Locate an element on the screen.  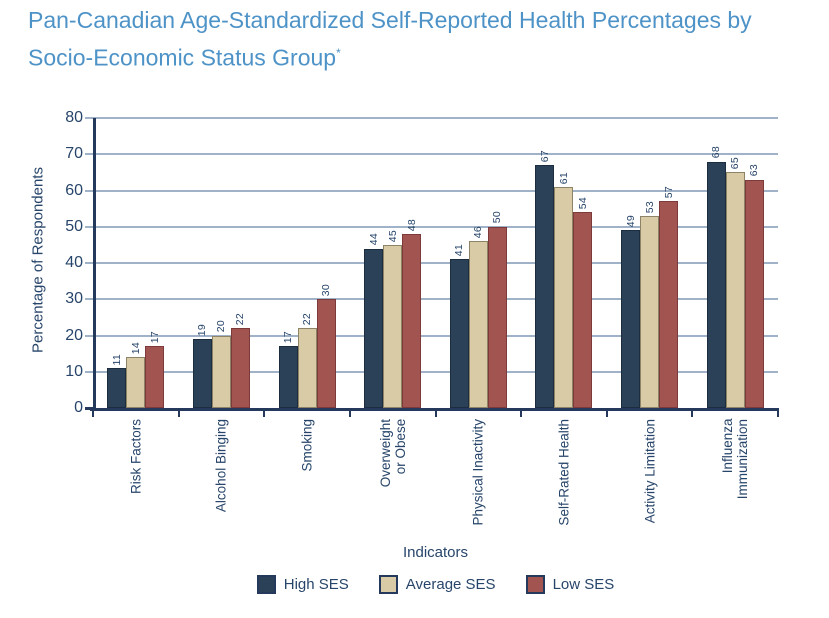
bar-value-label: 50 is located at coordinates (497, 217).